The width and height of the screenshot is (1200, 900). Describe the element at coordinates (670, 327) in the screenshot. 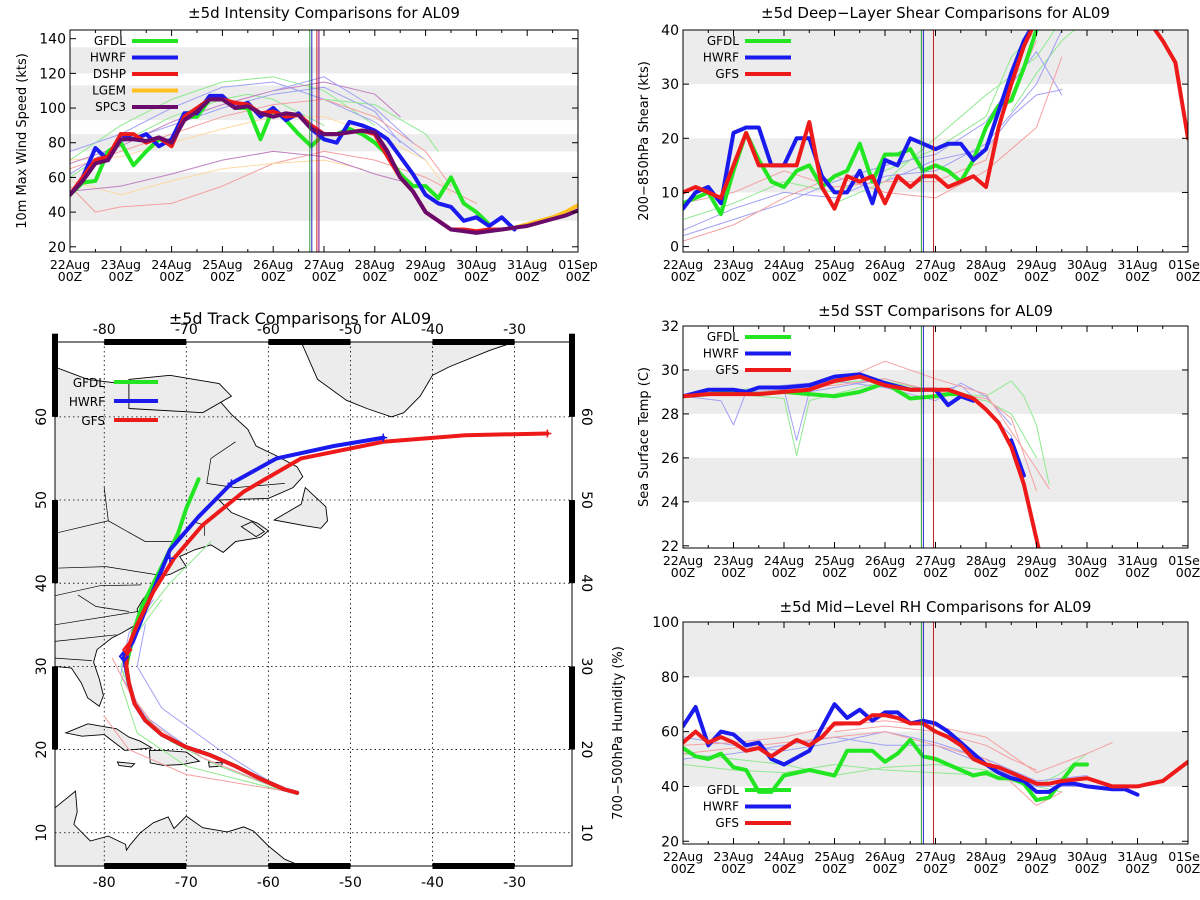

I see `y-tick-label: 32` at that location.